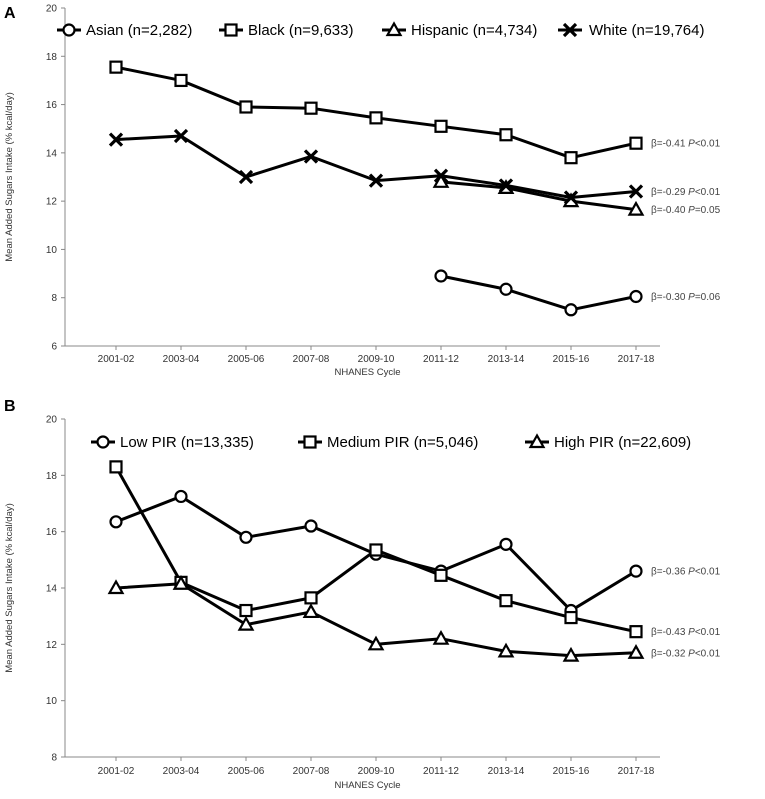 This screenshot has width=765, height=799. What do you see at coordinates (686, 632) in the screenshot?
I see `beta-annotation: β=-0.43 P<0.01` at bounding box center [686, 632].